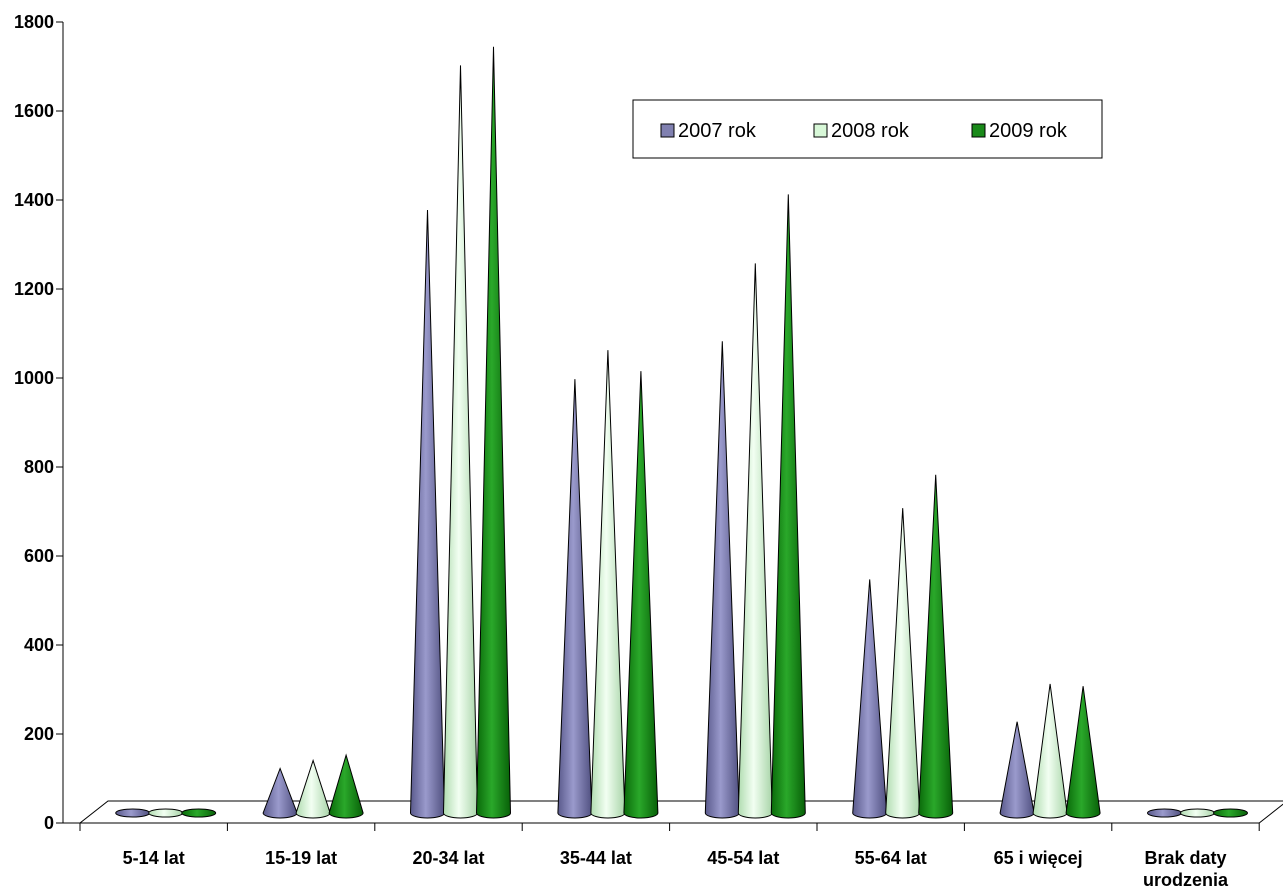  What do you see at coordinates (39, 734) in the screenshot?
I see `y-tick-label: 200` at bounding box center [39, 734].